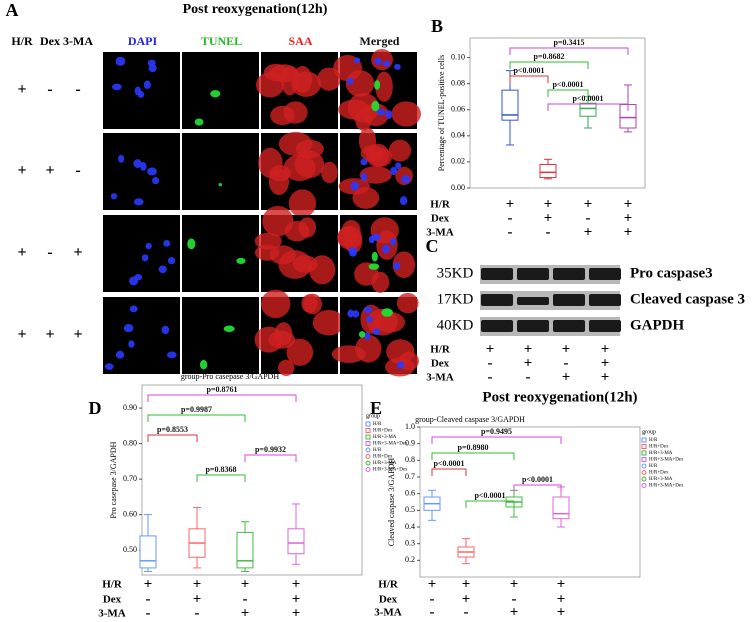 This screenshot has height=622, width=754. What do you see at coordinates (410, 542) in the screenshot?
I see `y-tick-label: 0.3` at bounding box center [410, 542].